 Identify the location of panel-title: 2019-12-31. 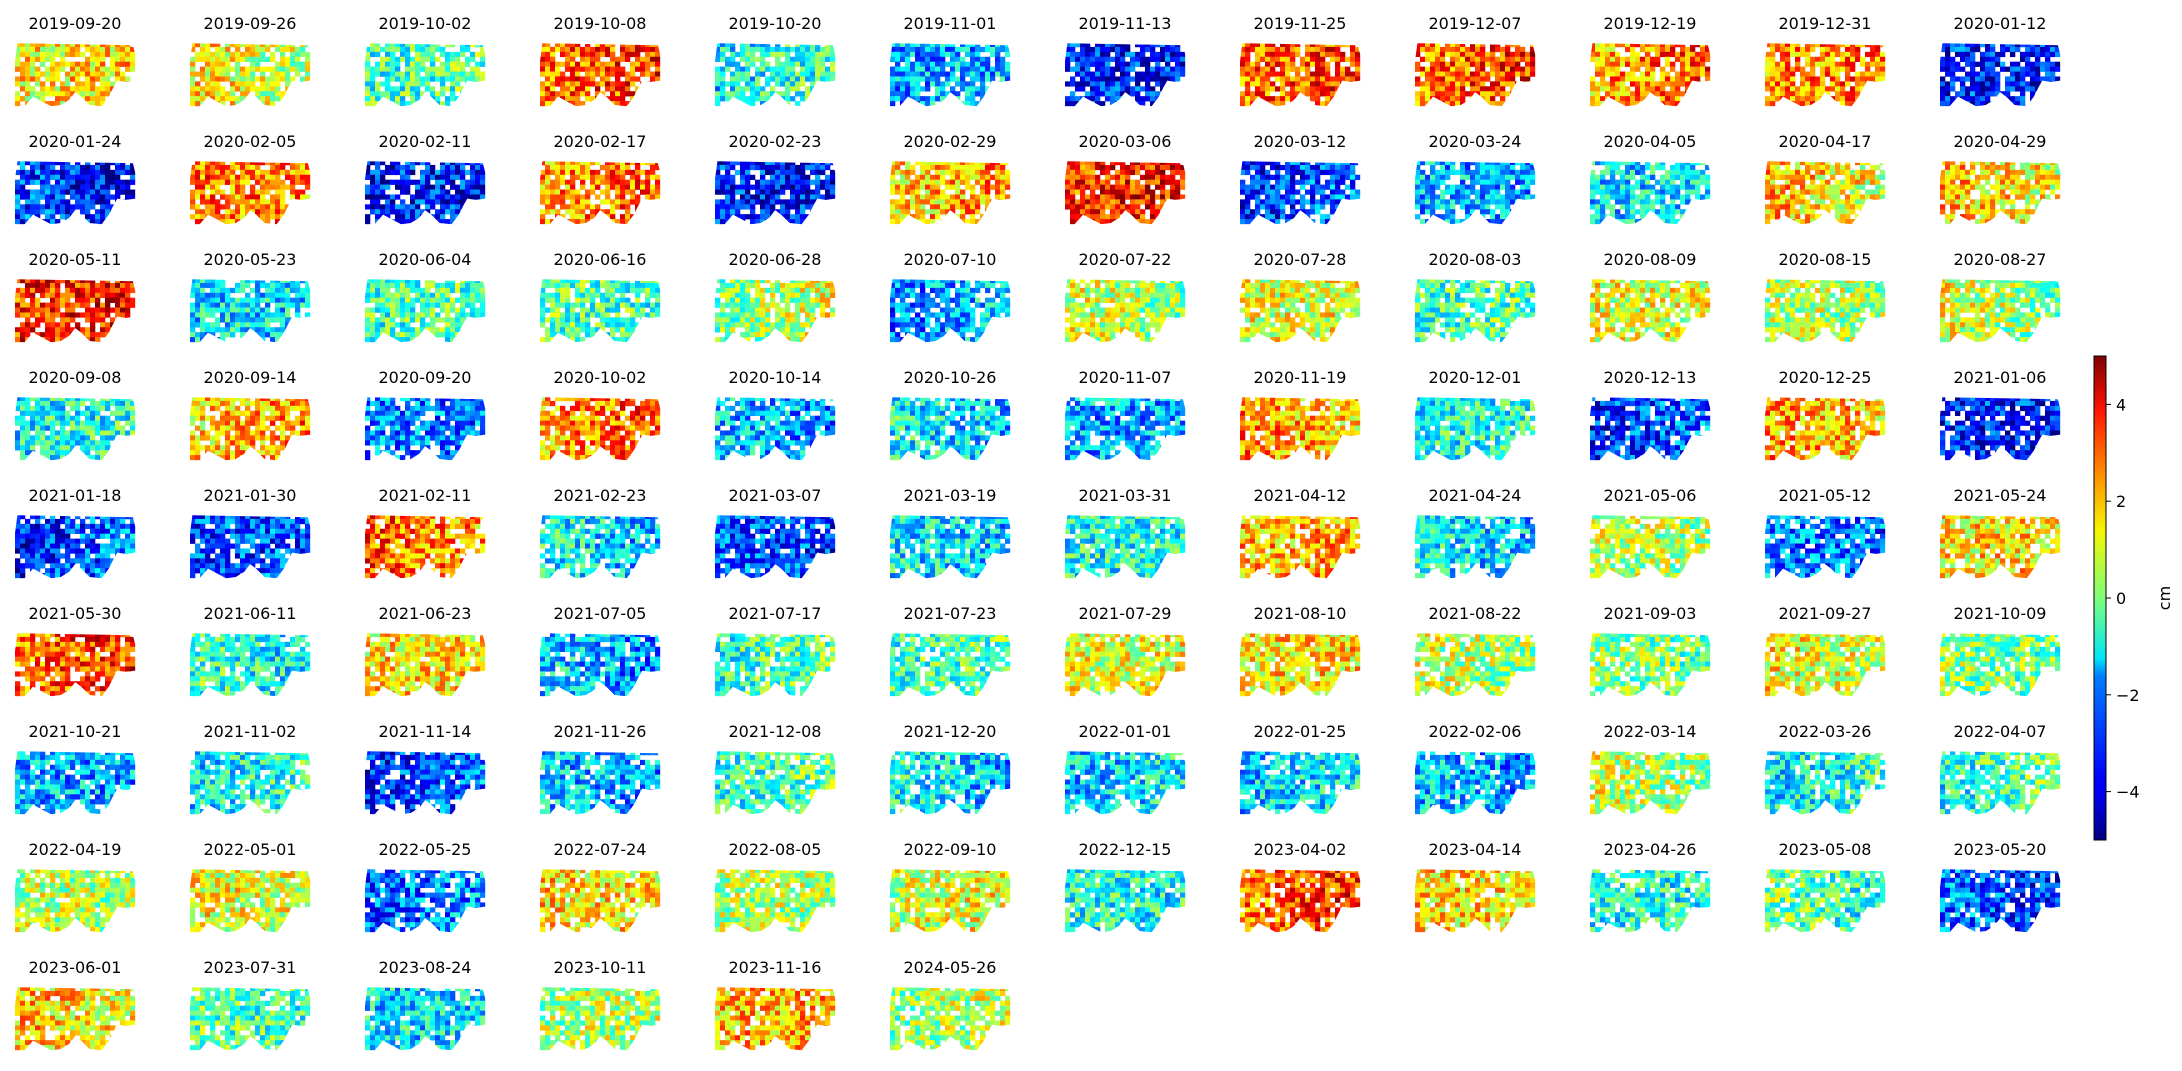
(1825, 23).